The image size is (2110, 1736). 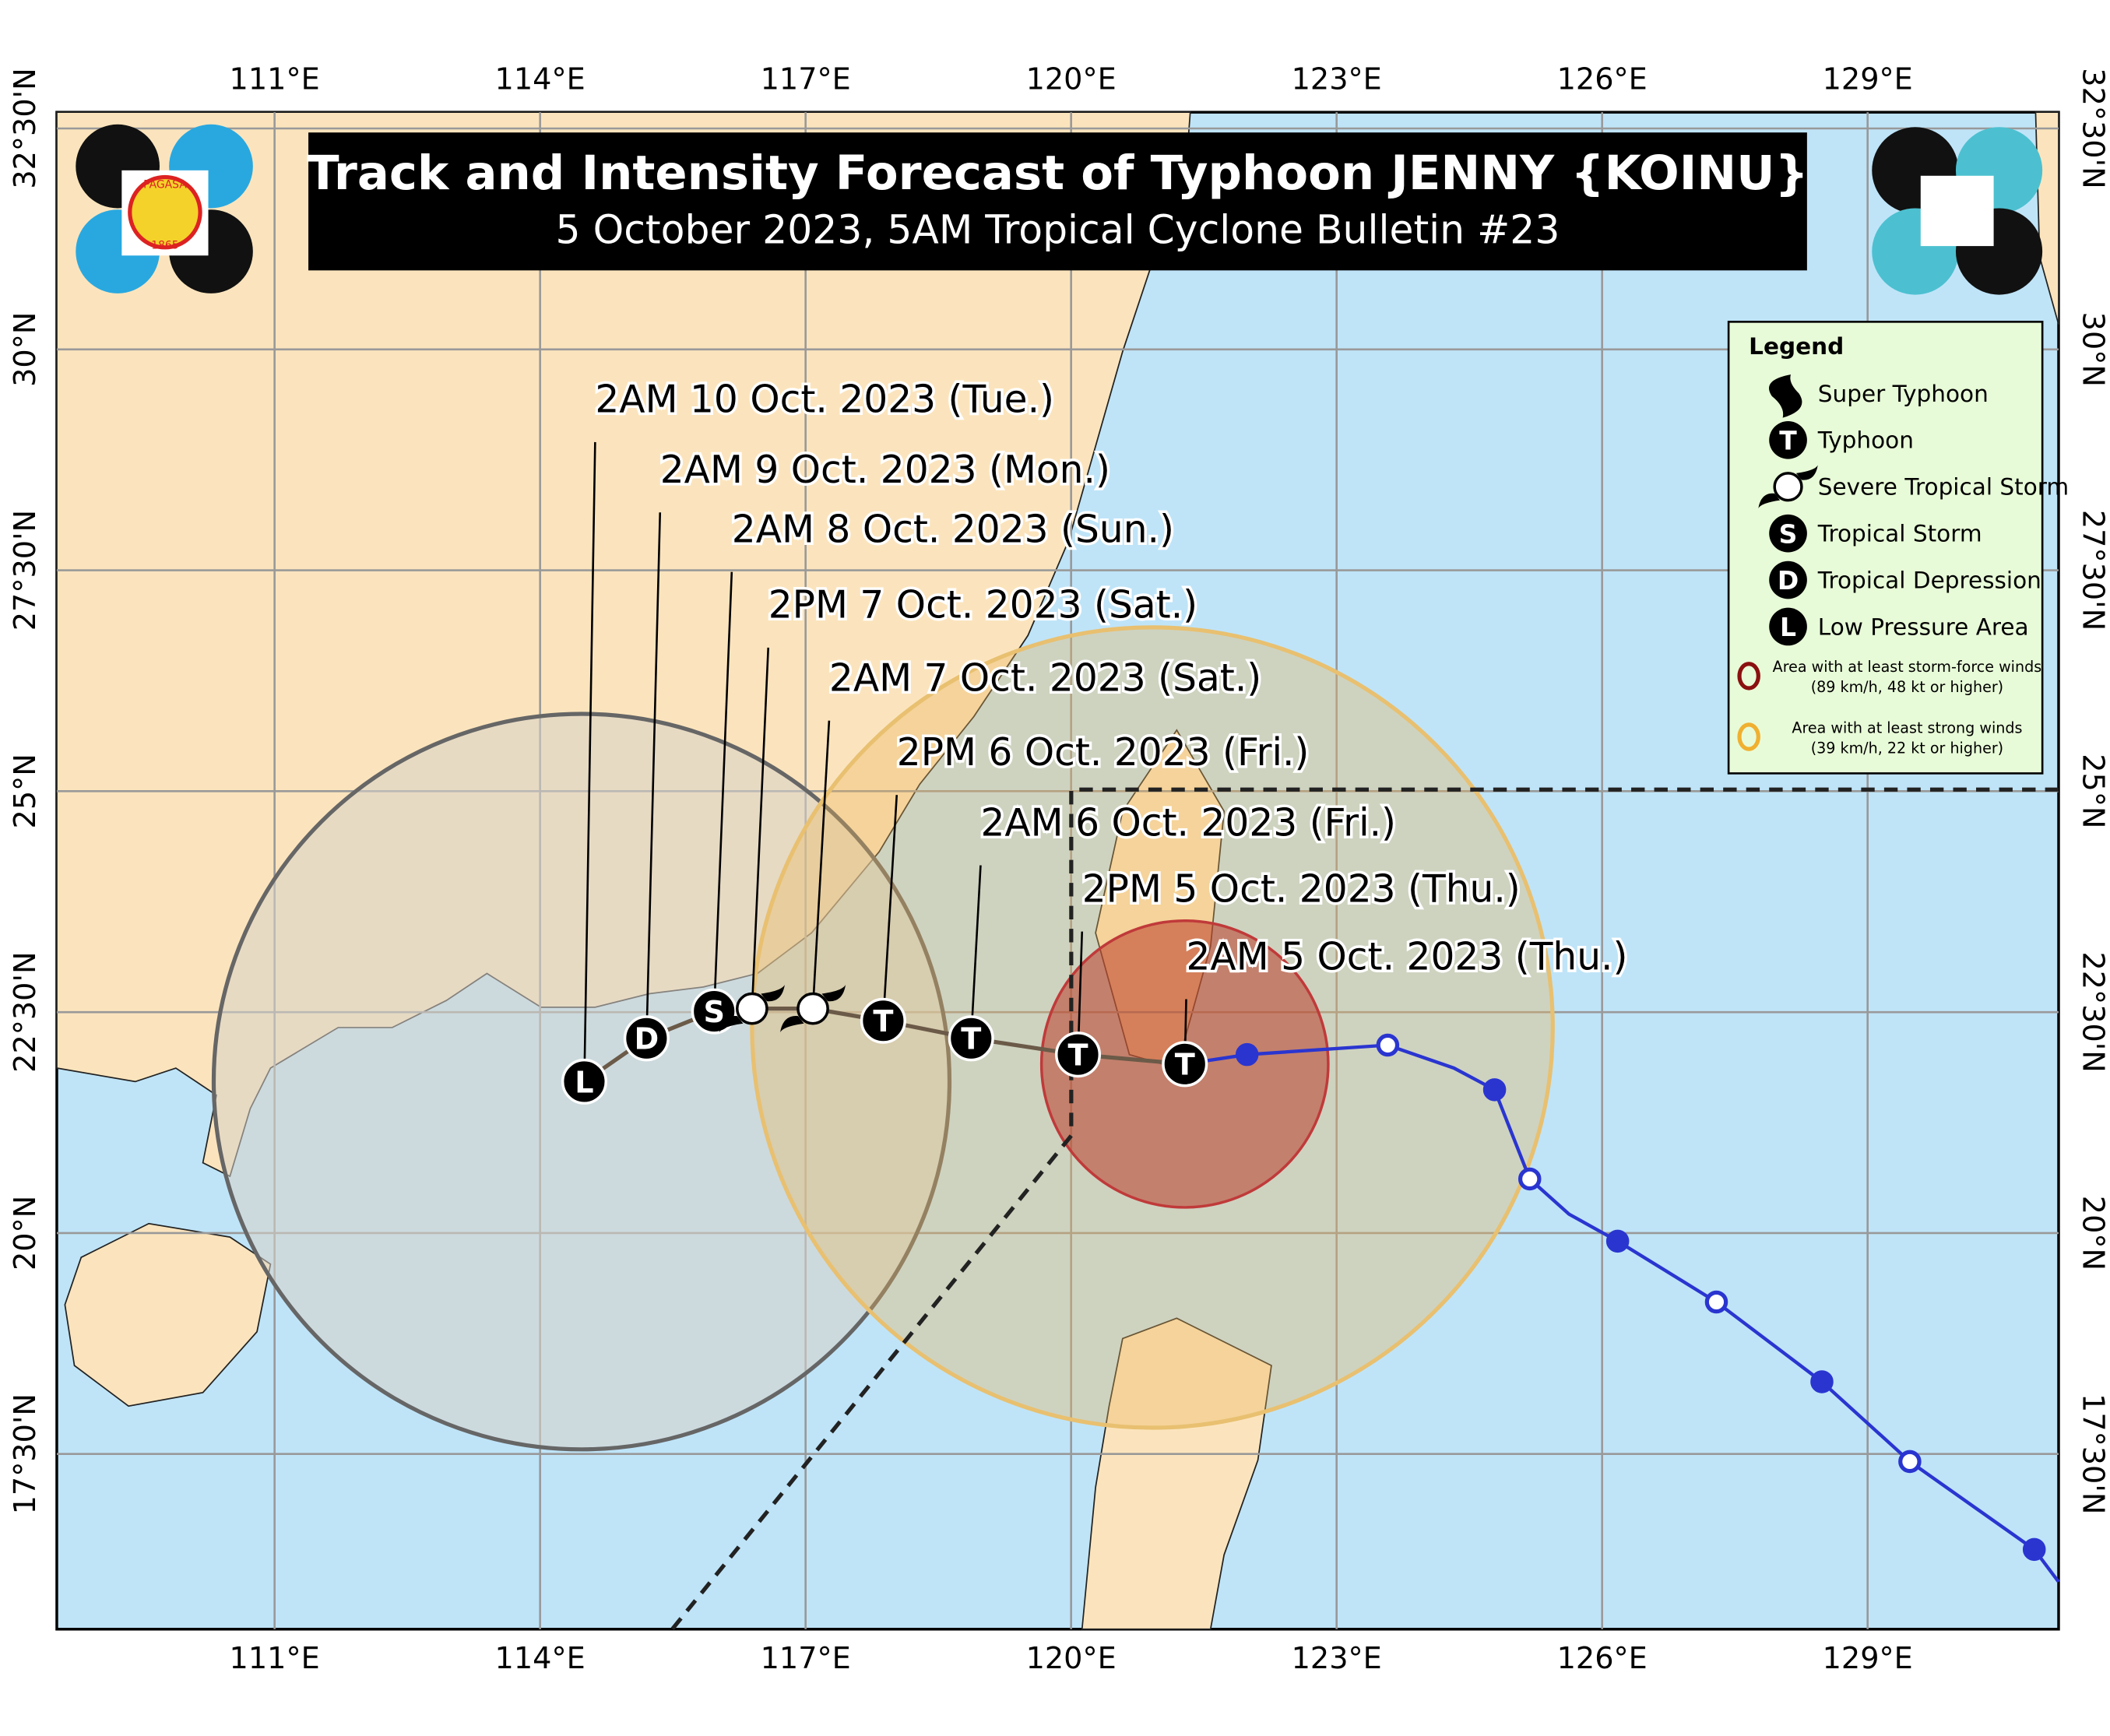 What do you see at coordinates (26, 1233) in the screenshot?
I see `lat-label-left: 20°N` at bounding box center [26, 1233].